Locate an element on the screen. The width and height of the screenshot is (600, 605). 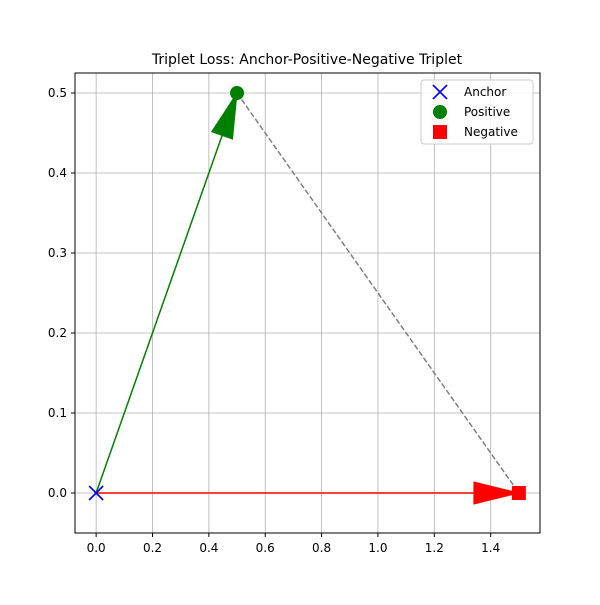
legend-label-positive: Positive is located at coordinates (487, 112).